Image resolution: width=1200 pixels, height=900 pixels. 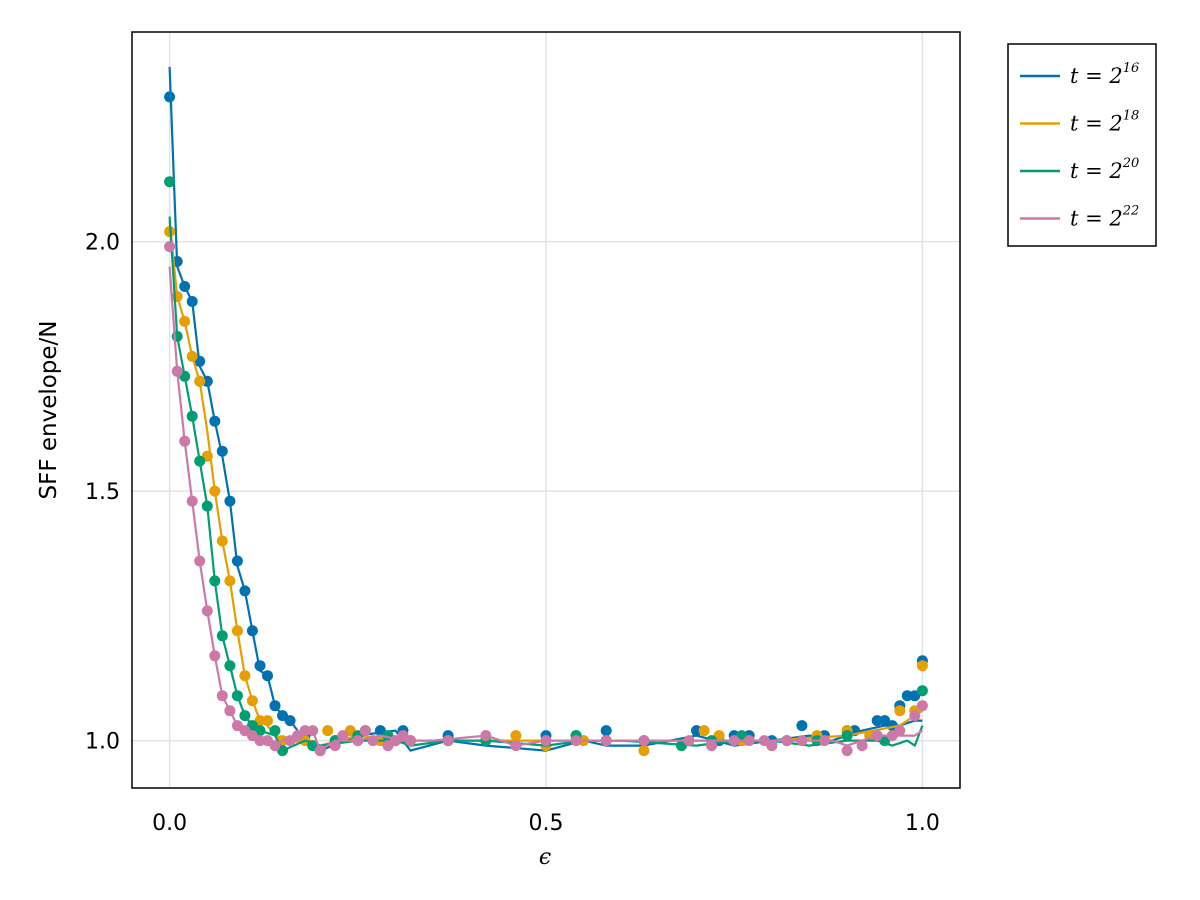 What do you see at coordinates (546, 823) in the screenshot?
I see `x-tick-label: 0.5` at bounding box center [546, 823].